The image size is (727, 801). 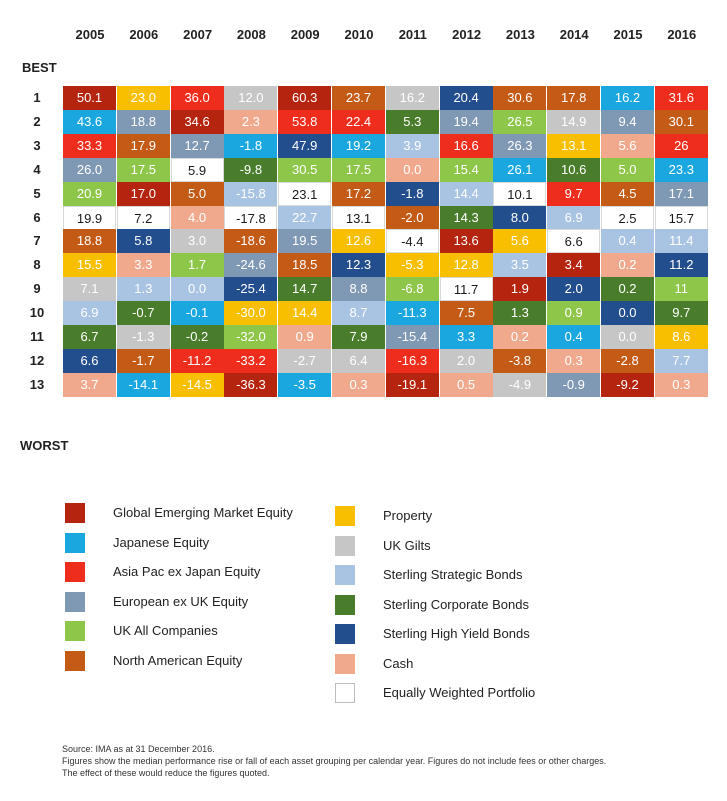 What do you see at coordinates (305, 169) in the screenshot?
I see `table-cell: 30.5` at bounding box center [305, 169].